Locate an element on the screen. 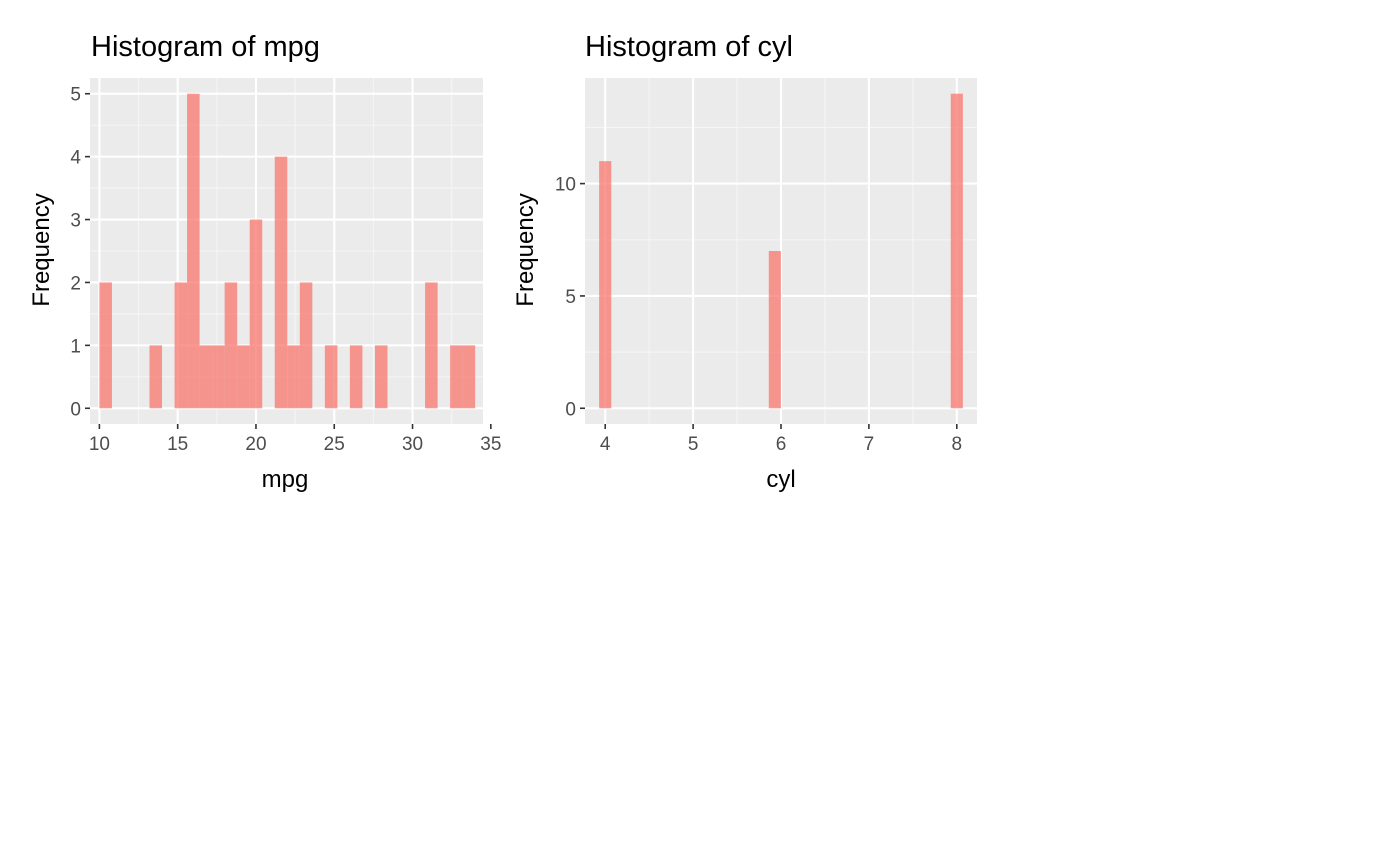  y-tick-label: 1 is located at coordinates (75, 346).